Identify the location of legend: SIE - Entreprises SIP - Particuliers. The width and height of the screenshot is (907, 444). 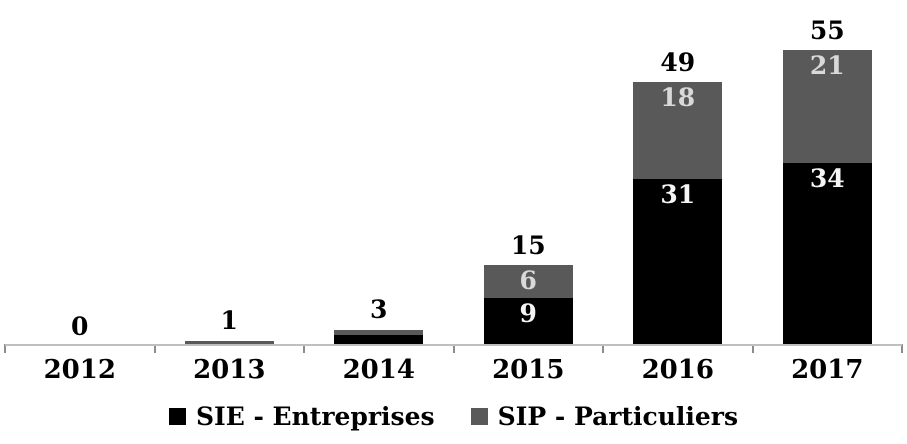
(453, 417).